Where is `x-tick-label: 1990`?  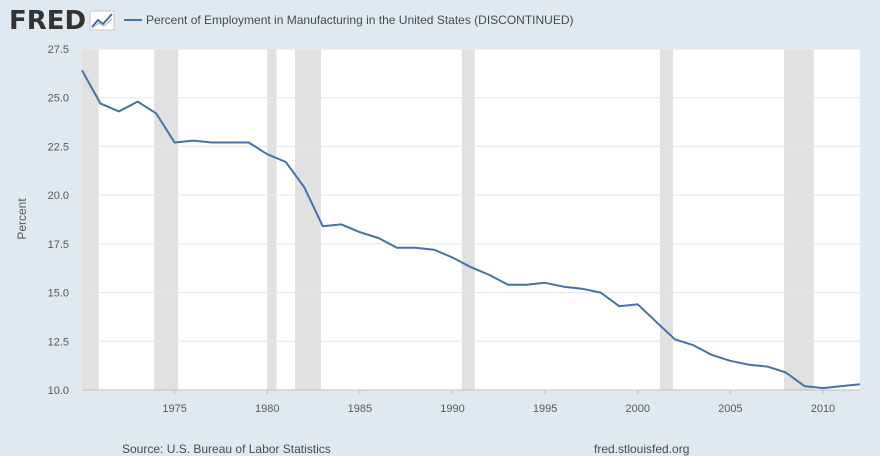
x-tick-label: 1990 is located at coordinates (452, 409).